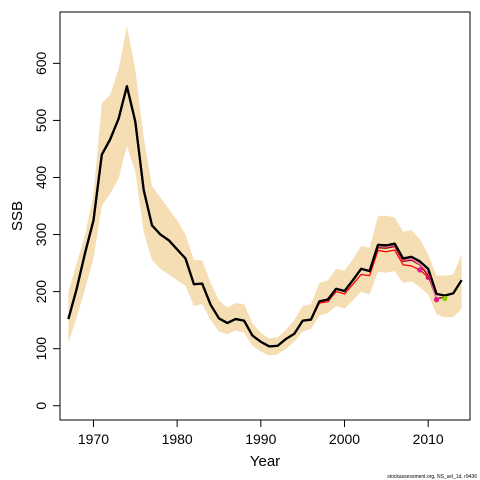  I want to click on x-tick-label: 1990, so click(260, 439).